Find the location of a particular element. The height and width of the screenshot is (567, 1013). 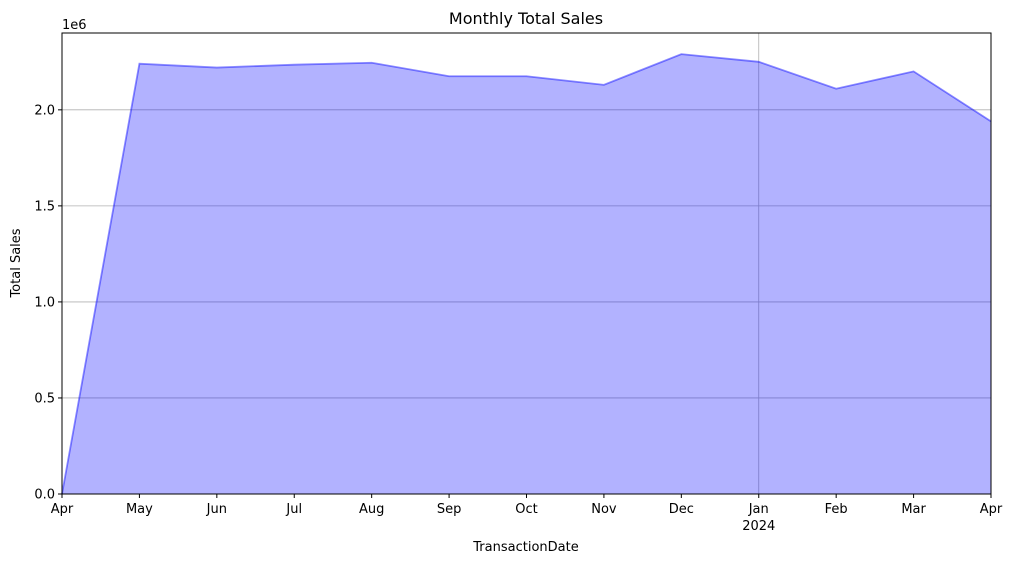

y-tick-label: 0.5 is located at coordinates (44, 398).